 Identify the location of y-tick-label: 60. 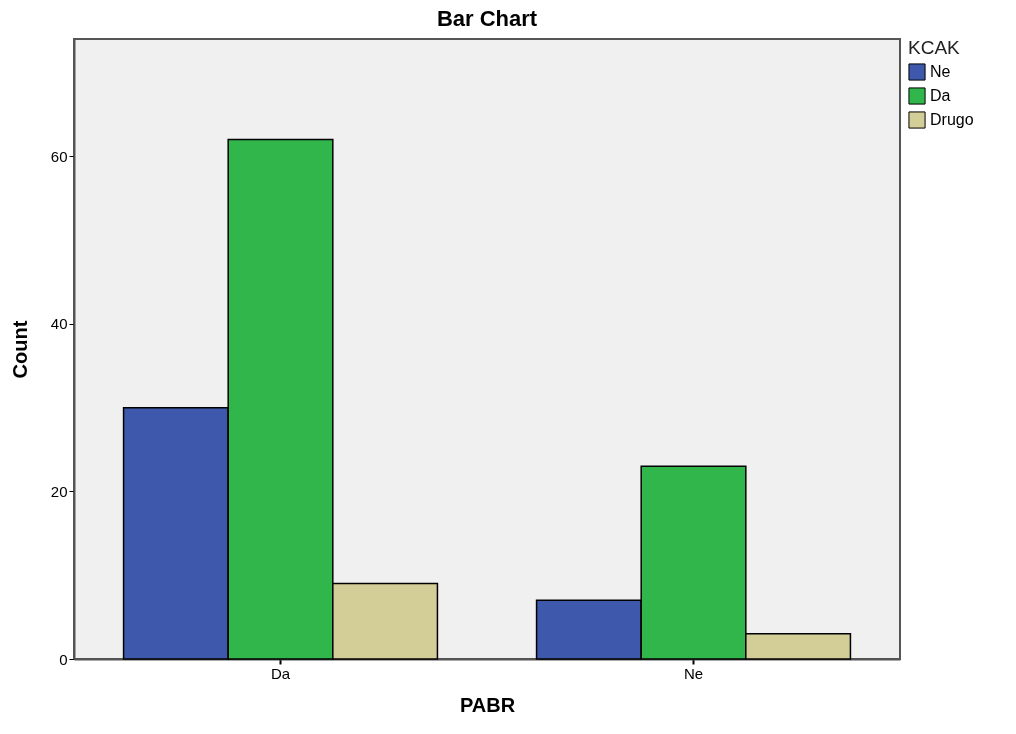
(59, 156).